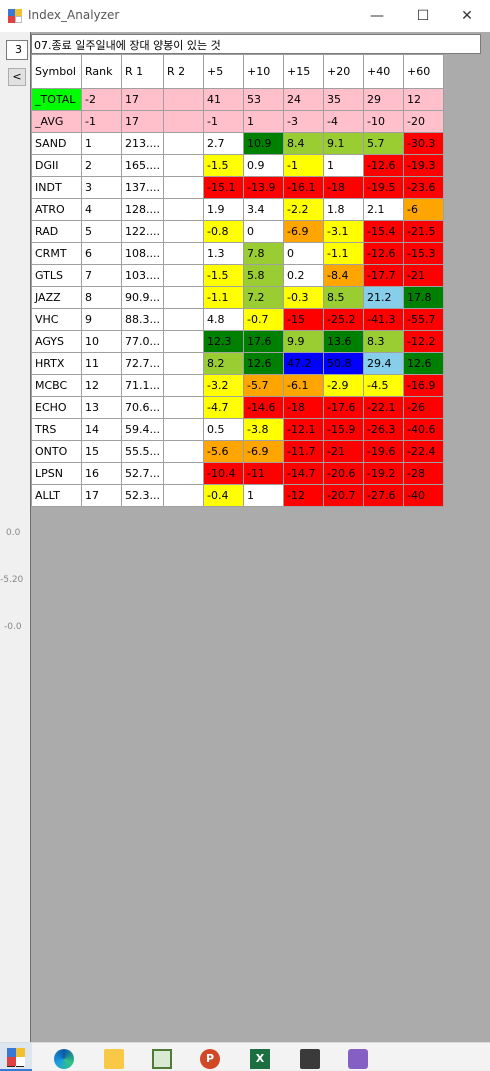 Image resolution: width=490 pixels, height=1071 pixels. What do you see at coordinates (56, 495) in the screenshot?
I see `symbol-cell: ALLT` at bounding box center [56, 495].